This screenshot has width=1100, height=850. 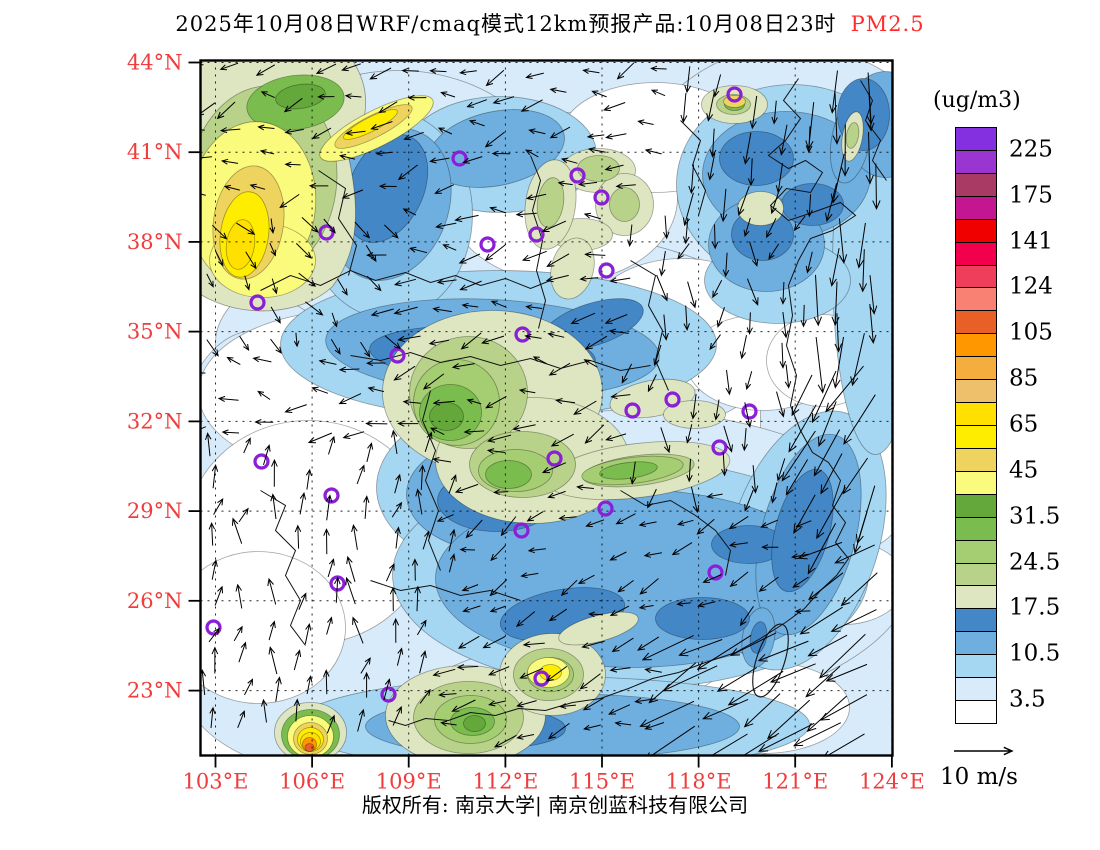 I want to click on colorbar-unit-label: (ug/m3), so click(x=977, y=100).